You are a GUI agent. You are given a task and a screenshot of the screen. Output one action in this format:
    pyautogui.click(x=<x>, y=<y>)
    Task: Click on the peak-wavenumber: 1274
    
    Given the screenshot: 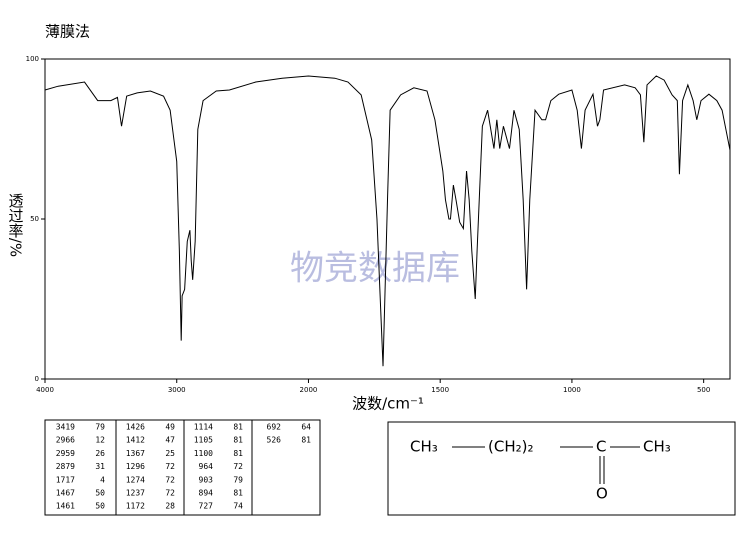 What is the action you would take?
    pyautogui.click(x=135, y=479)
    